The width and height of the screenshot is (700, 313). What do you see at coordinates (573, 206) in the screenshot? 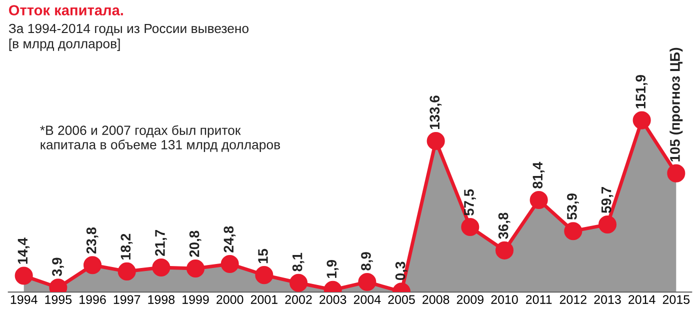
I see `data-label: 53,9` at bounding box center [573, 206].